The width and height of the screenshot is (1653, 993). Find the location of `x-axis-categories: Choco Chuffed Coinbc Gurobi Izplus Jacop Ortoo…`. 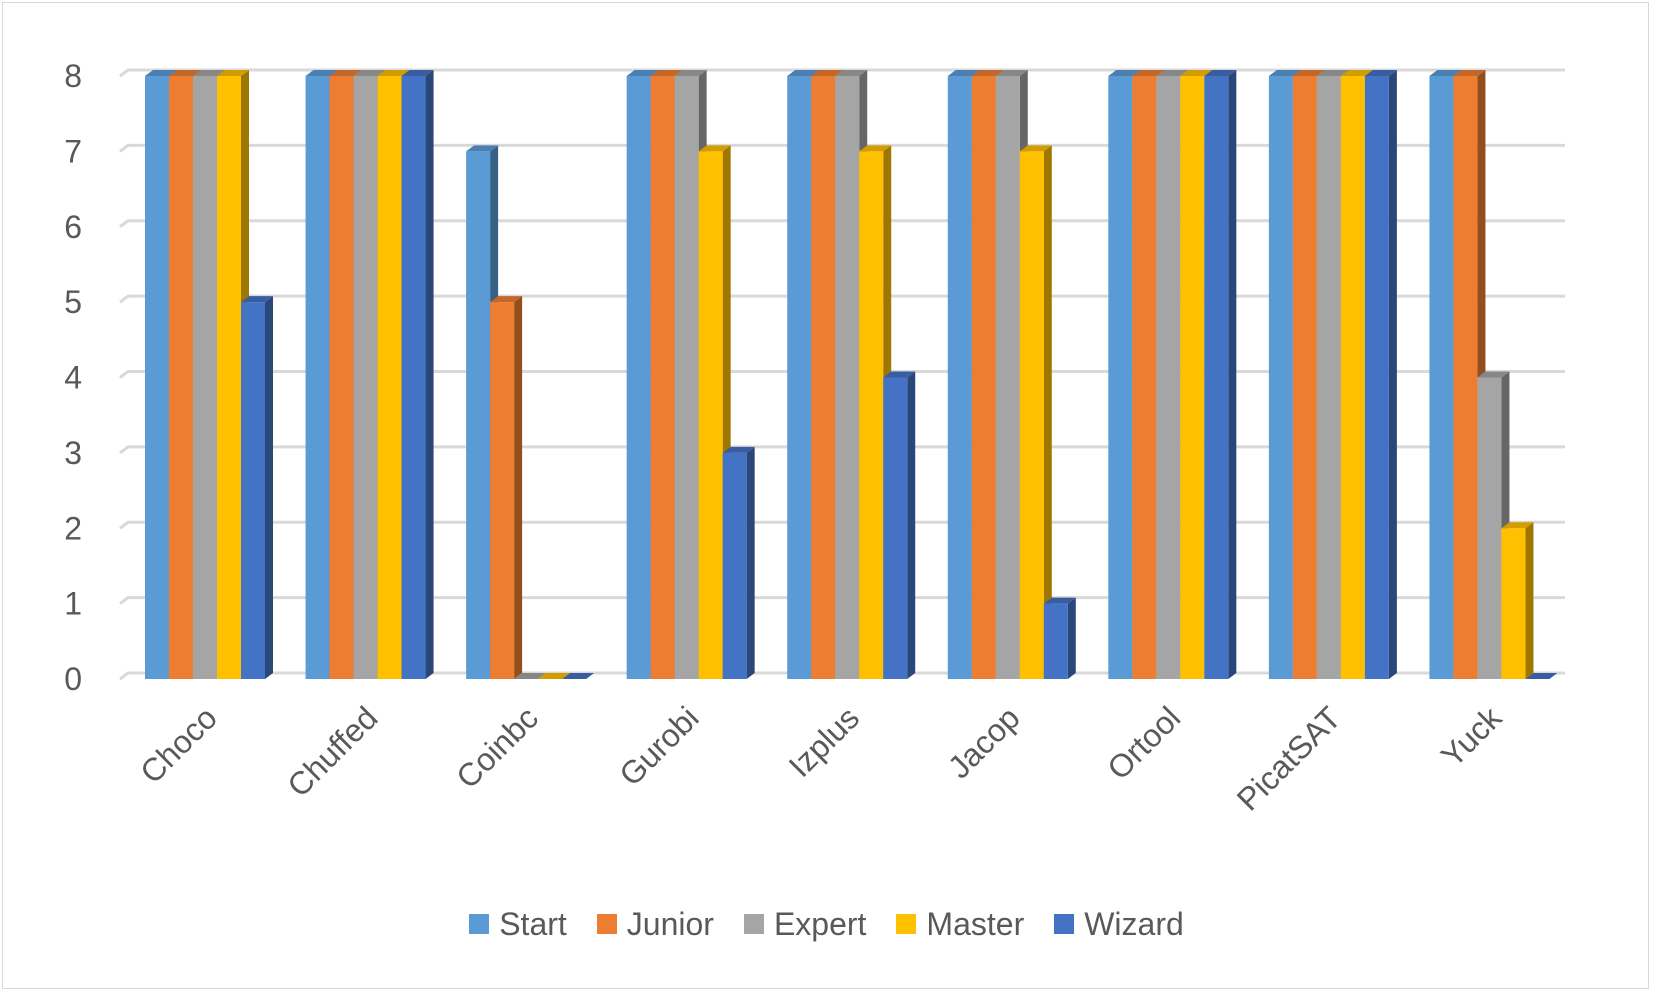

x-axis-categories: Choco Chuffed Coinbc Gurobi Izplus Jacop Ortoo… is located at coordinates (821, 758).